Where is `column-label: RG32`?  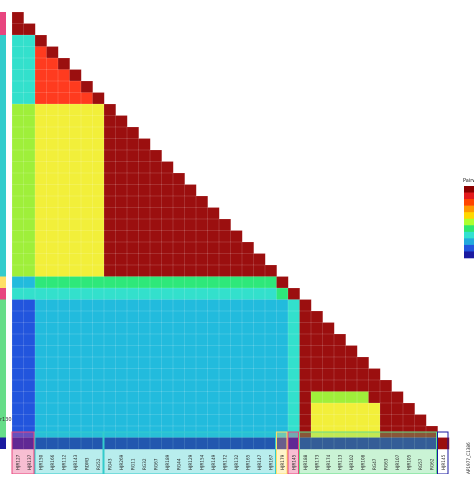 column-label: RG32 is located at coordinates (144, 464).